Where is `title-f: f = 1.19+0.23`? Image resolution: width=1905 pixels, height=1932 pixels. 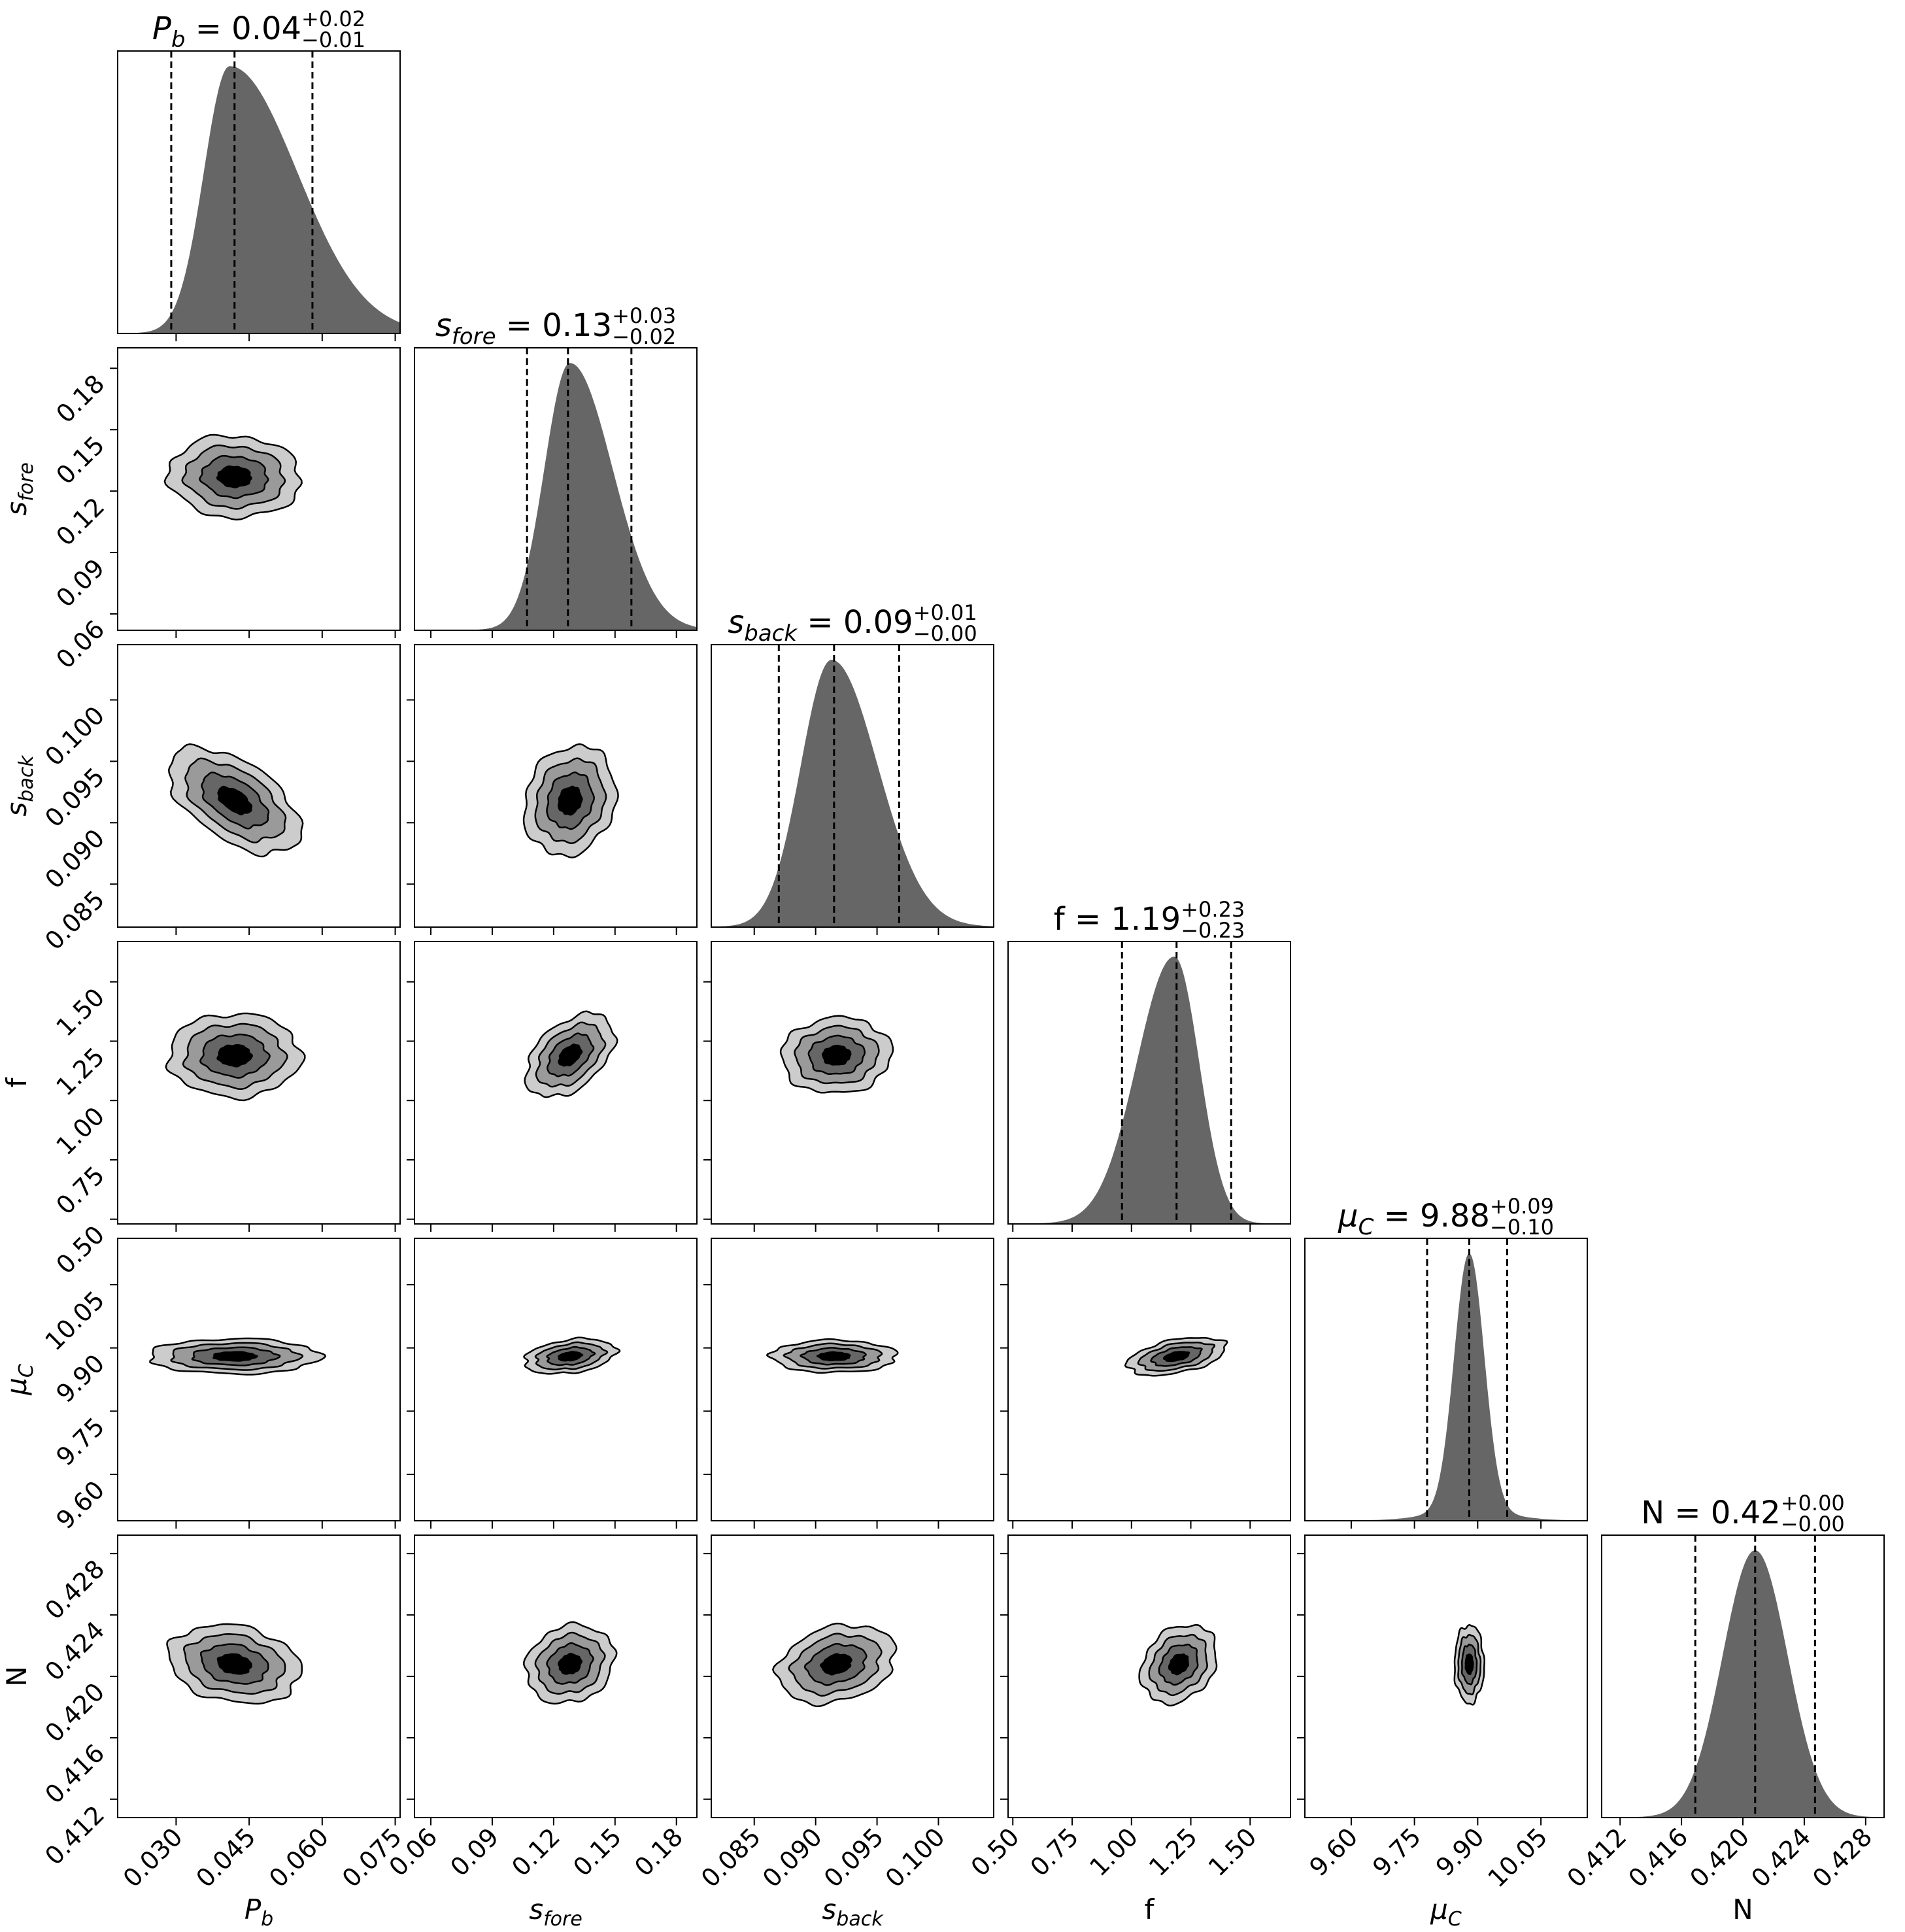
title-f: f = 1.19+0.23 is located at coordinates (1149, 917).